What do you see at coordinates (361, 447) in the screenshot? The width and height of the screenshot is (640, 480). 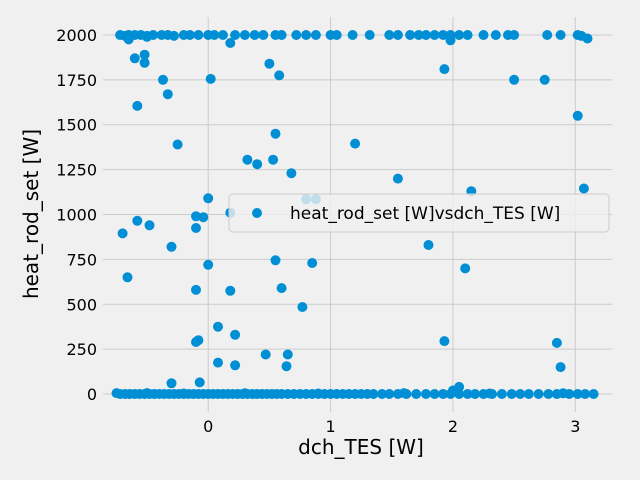 I see `x-axis-title: dch_TES [W]` at bounding box center [361, 447].